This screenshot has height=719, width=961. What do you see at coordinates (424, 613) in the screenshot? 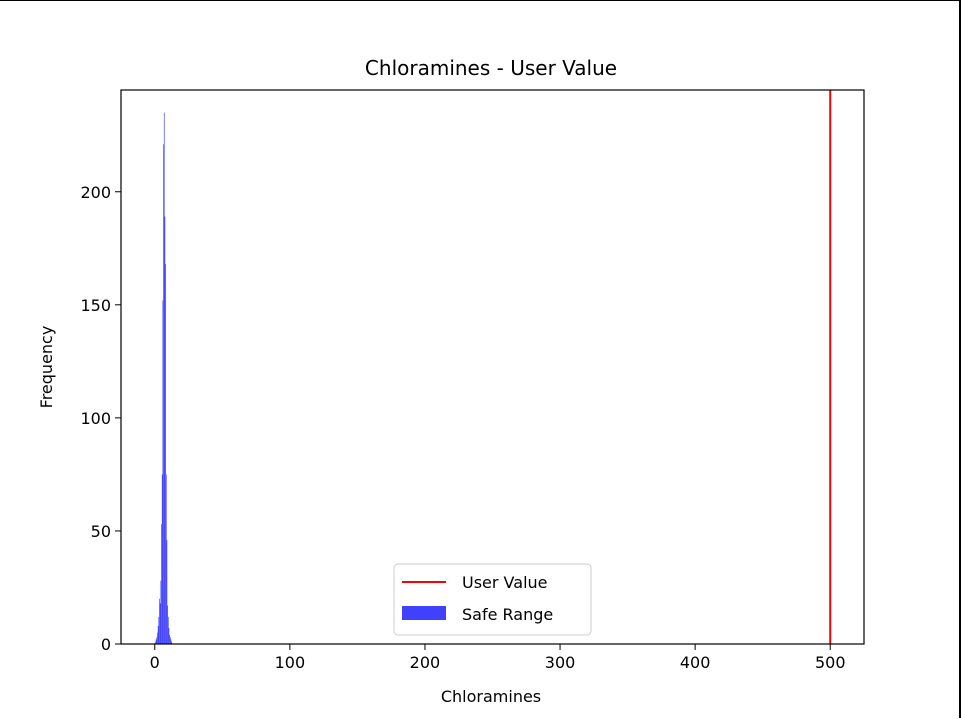
I see `legend-safe-range-swatch` at bounding box center [424, 613].